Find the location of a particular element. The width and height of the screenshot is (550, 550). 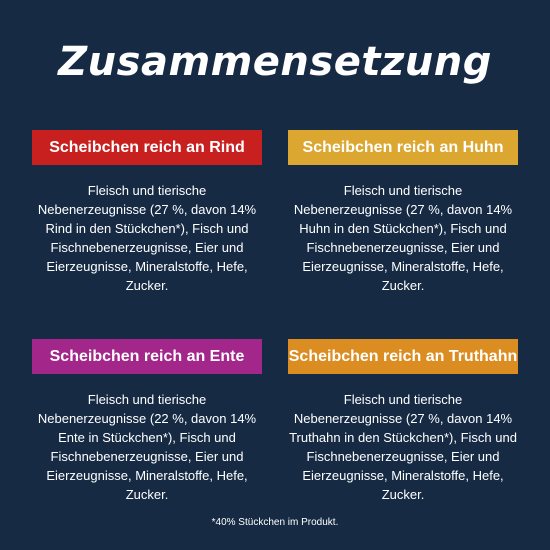

ingredients-line: Huhn in den Stückchen*), Fisch und is located at coordinates (403, 228).